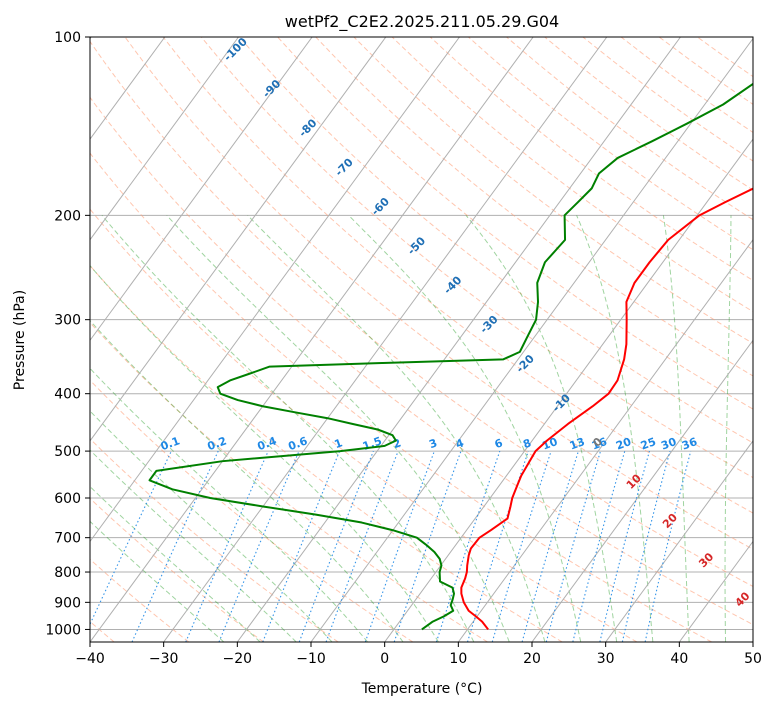  What do you see at coordinates (67, 395) in the screenshot?
I see `y-tick-label: 400` at bounding box center [67, 395].